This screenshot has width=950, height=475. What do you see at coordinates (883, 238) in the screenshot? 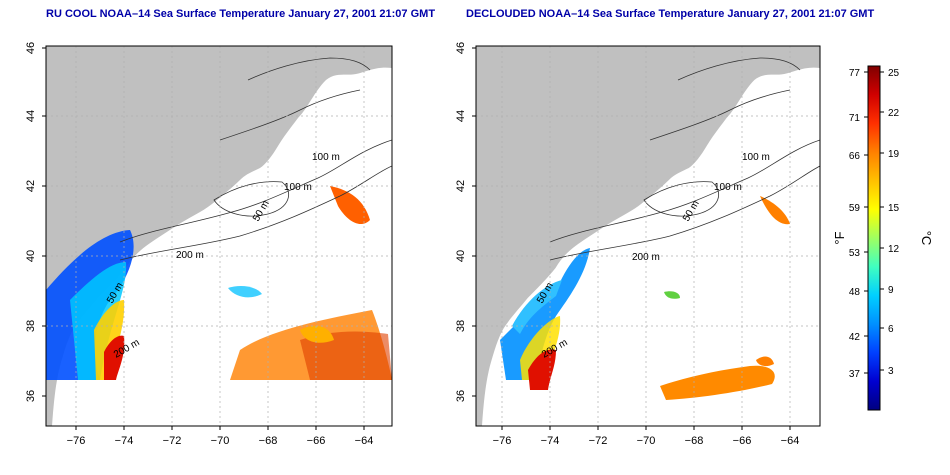
I see `temperature-colorbar: 77 71 66 59 53 48 42 37 25 22 19 15 12 9 6 3 °F °C` at bounding box center [883, 238].